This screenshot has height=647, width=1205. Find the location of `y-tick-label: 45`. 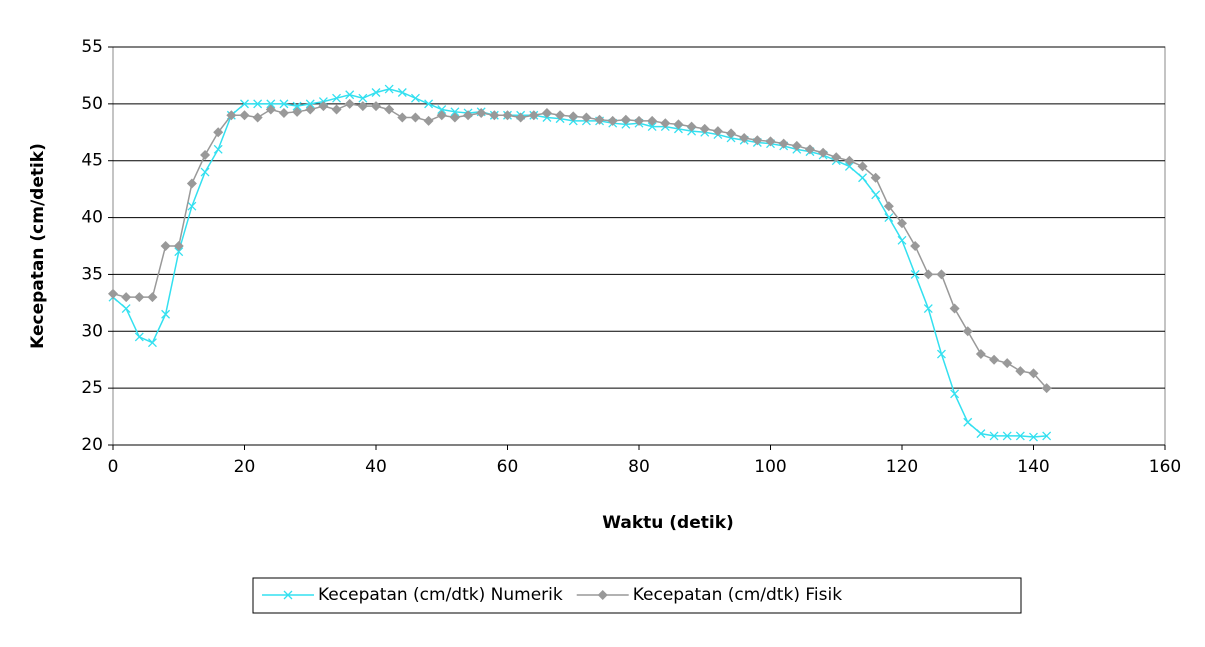

y-tick-label: 45 is located at coordinates (92, 161).